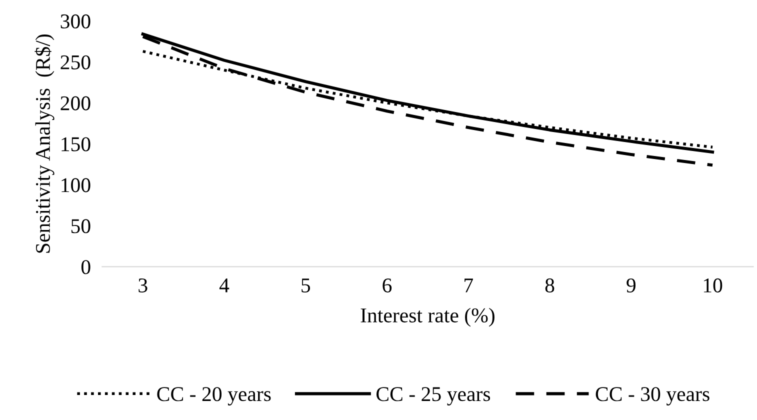 The width and height of the screenshot is (757, 420). What do you see at coordinates (143, 285) in the screenshot?
I see `x-tick-label: 3` at bounding box center [143, 285].